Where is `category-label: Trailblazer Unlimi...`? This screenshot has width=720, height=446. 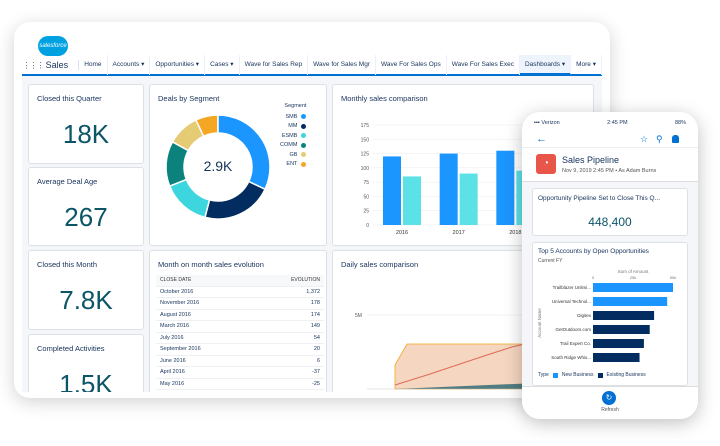 category-label: Trailblazer Unlimi... is located at coordinates (572, 287).